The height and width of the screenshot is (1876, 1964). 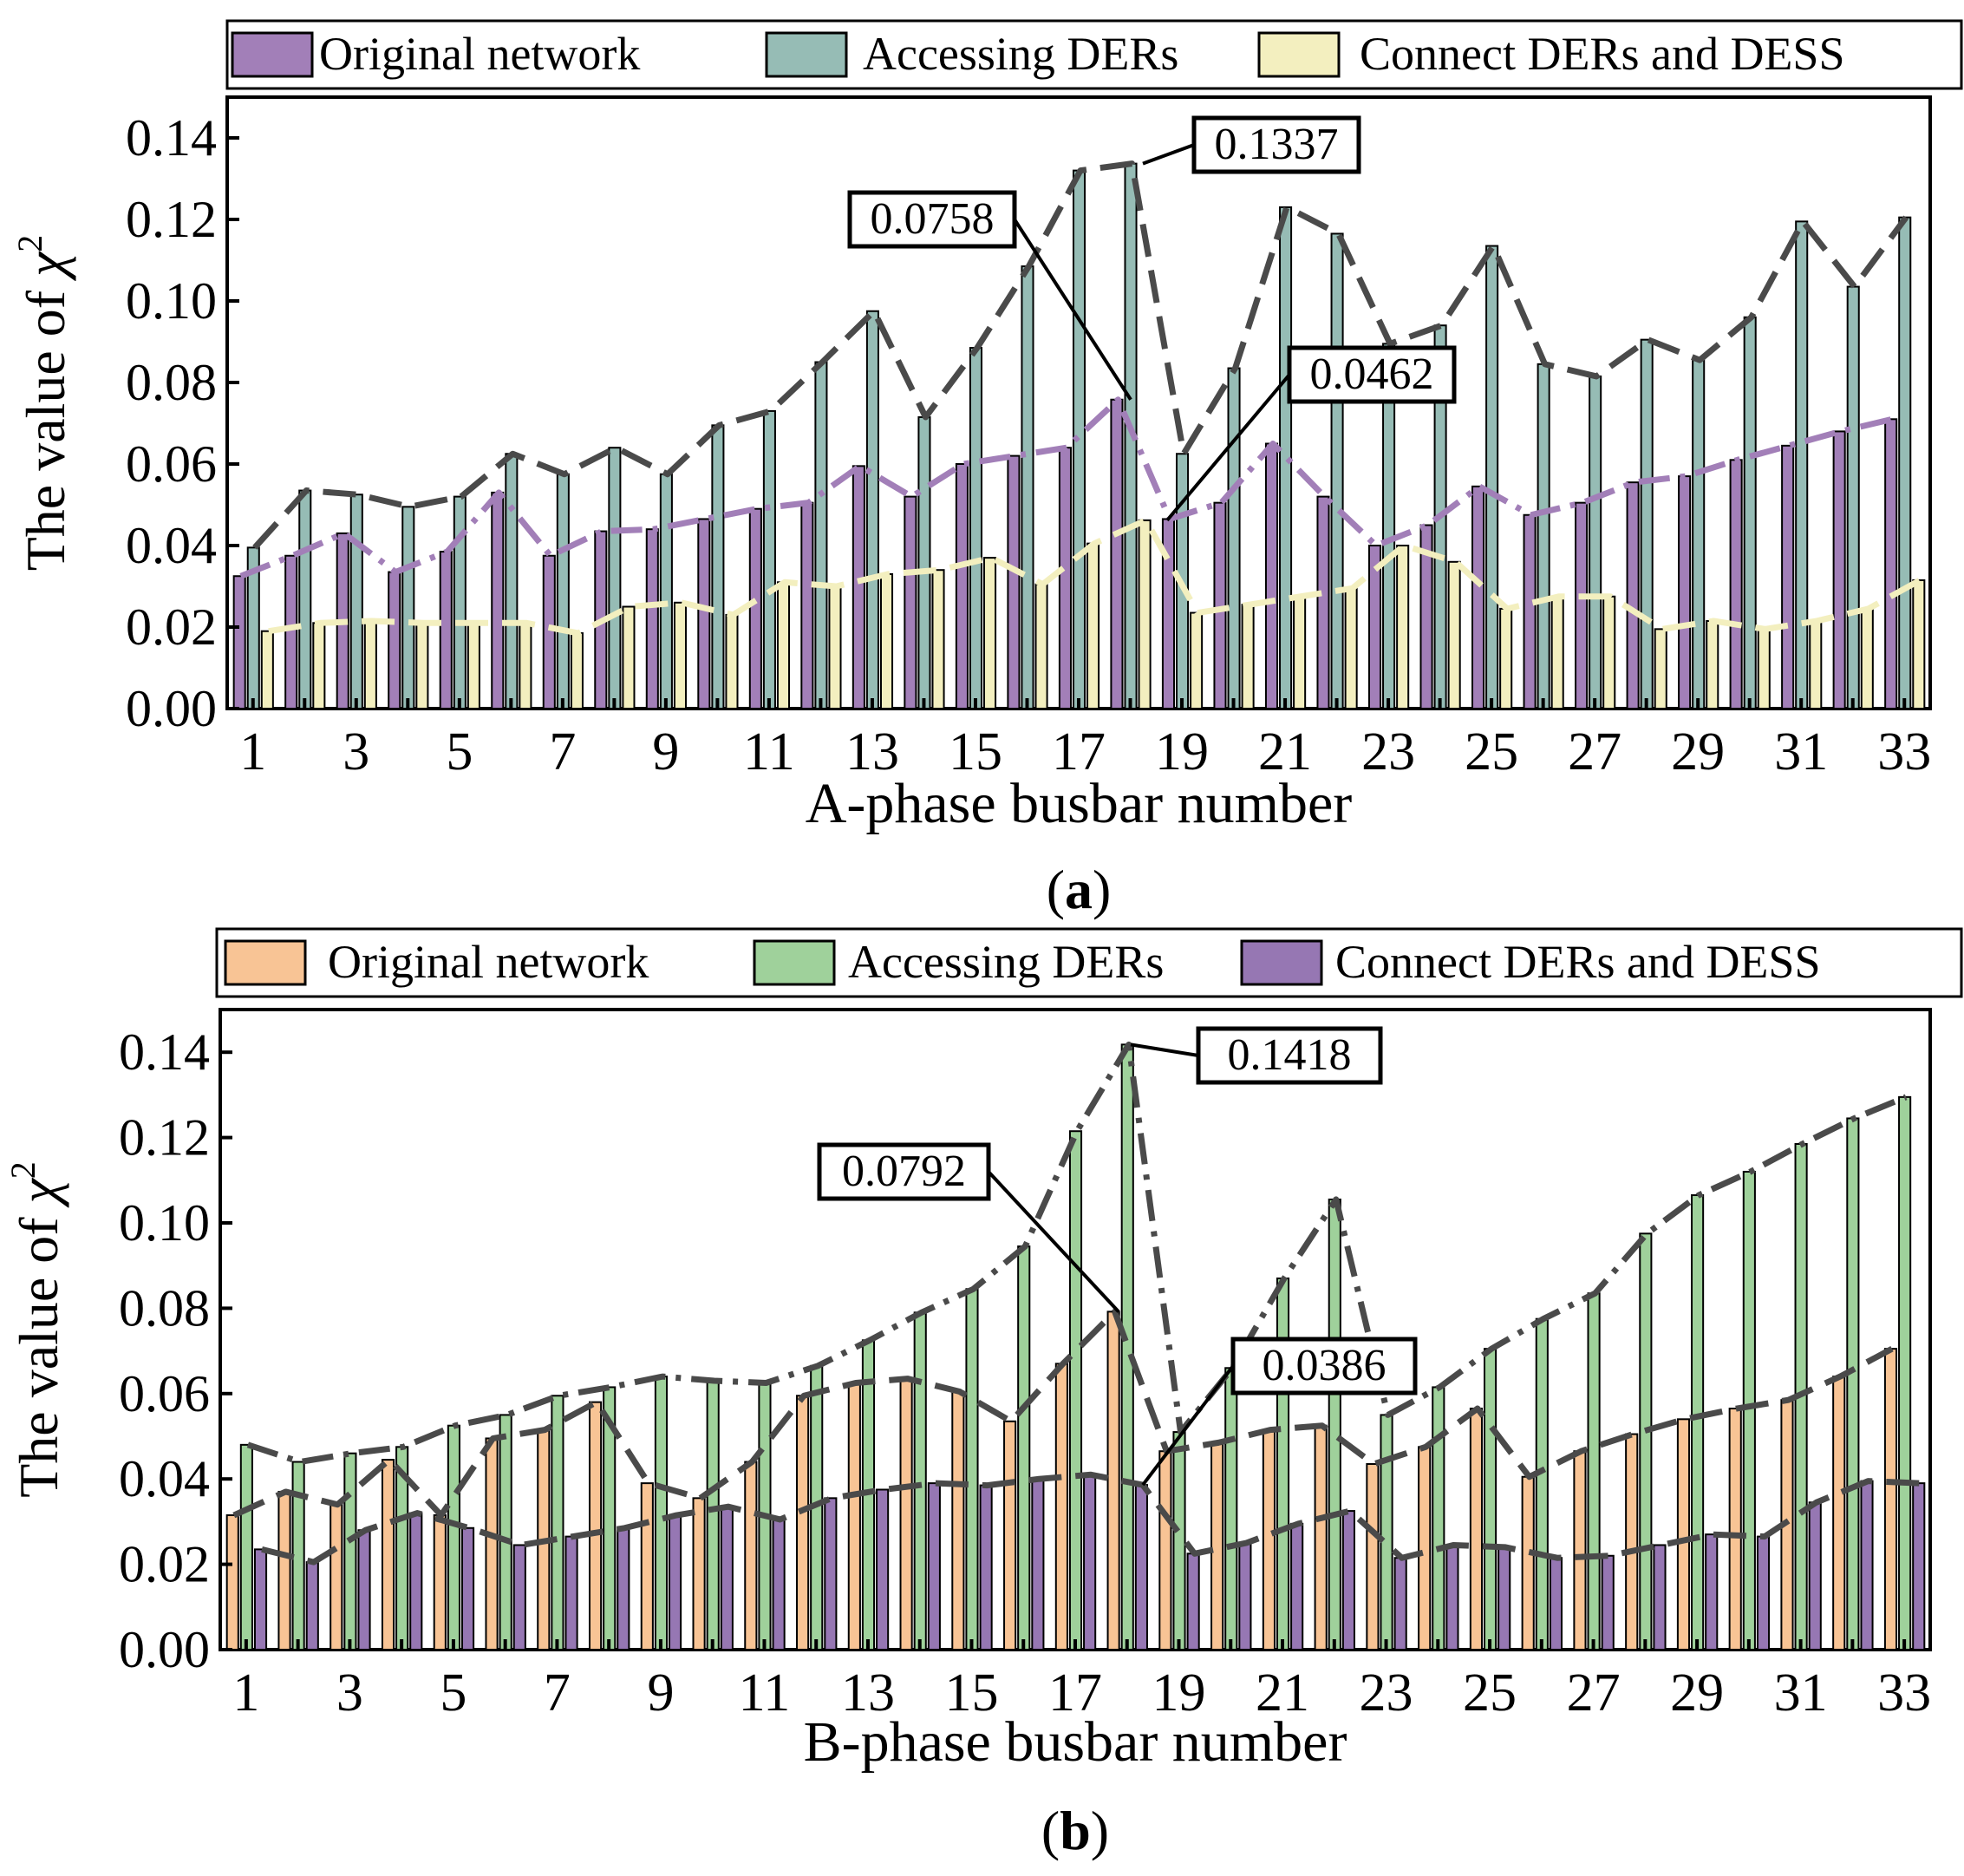 I want to click on trend-line, so click(x=1095, y=577).